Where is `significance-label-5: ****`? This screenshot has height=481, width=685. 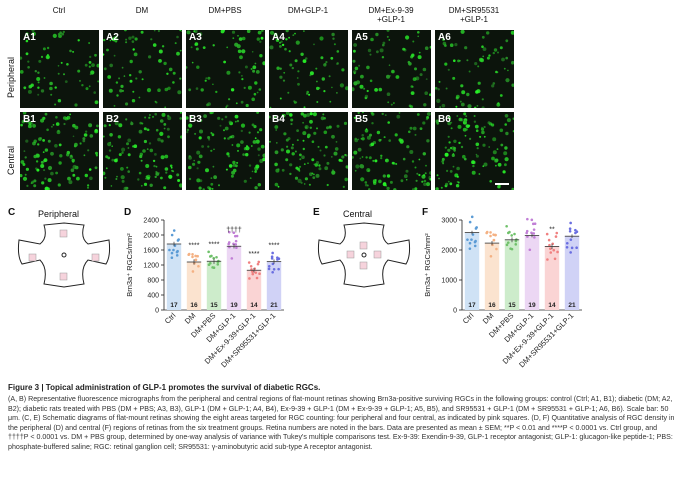
significance-label-5: **** is located at coordinates (274, 245).